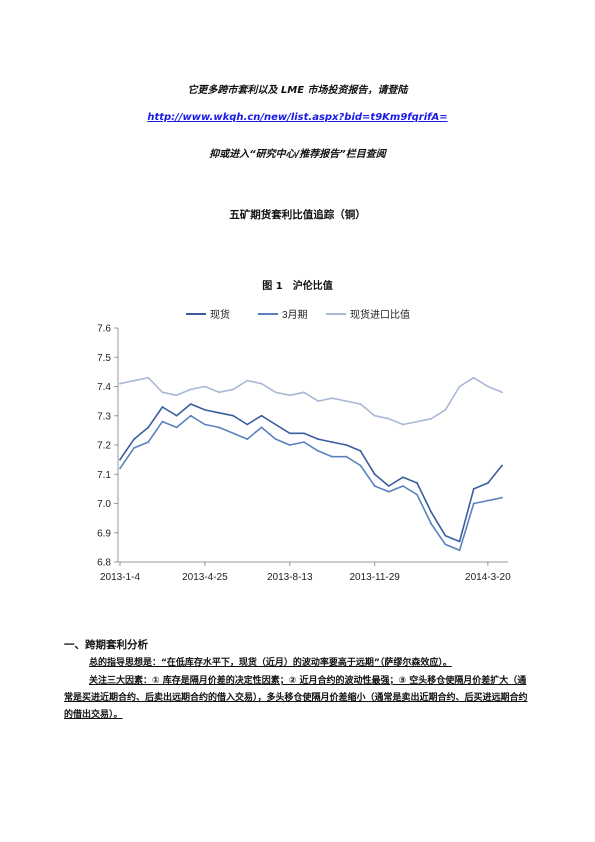 The height and width of the screenshot is (842, 595). What do you see at coordinates (205, 577) in the screenshot?
I see `x-tick-label: 2013-4-25` at bounding box center [205, 577].